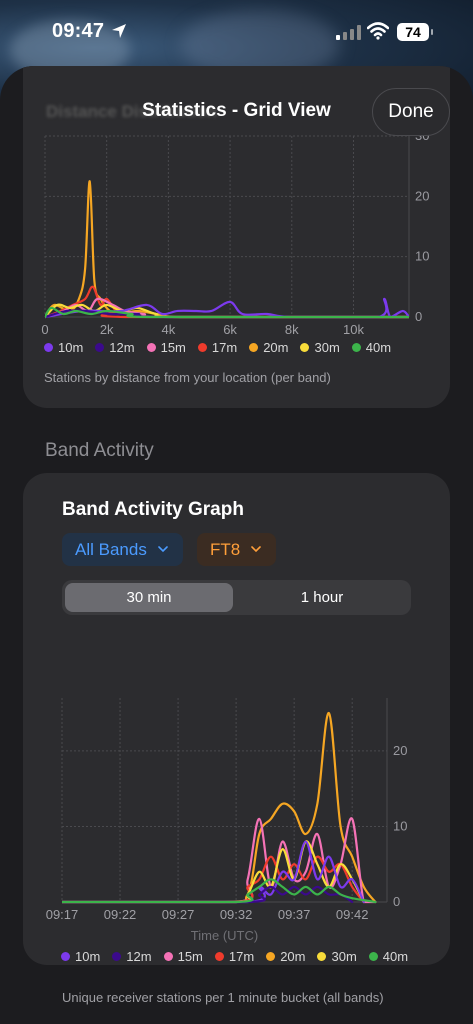 The height and width of the screenshot is (1024, 473). What do you see at coordinates (99, 450) in the screenshot?
I see `band-activity-section-title: Band Activity` at bounding box center [99, 450].